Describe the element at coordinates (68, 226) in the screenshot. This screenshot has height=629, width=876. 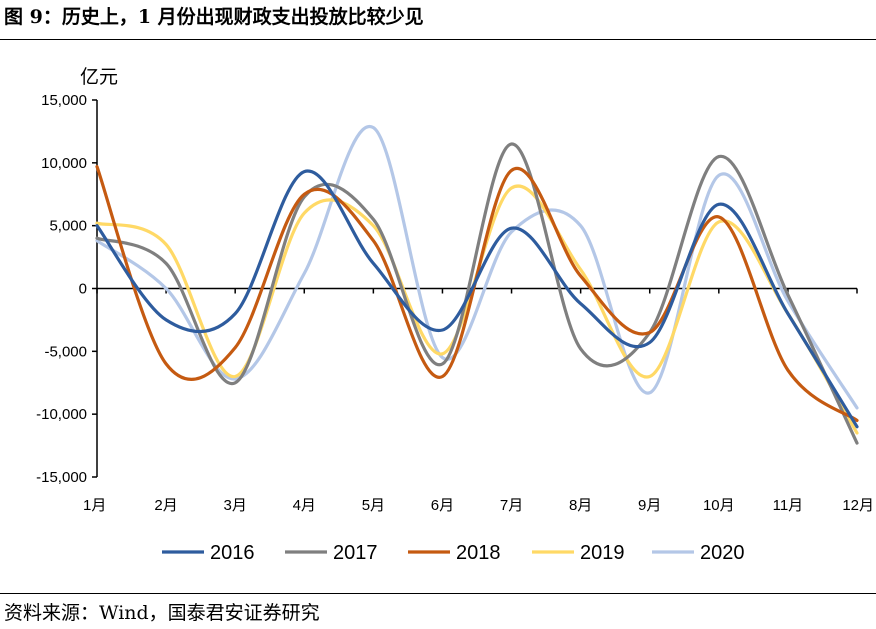
I see `y-tick-label: 5,000` at that location.